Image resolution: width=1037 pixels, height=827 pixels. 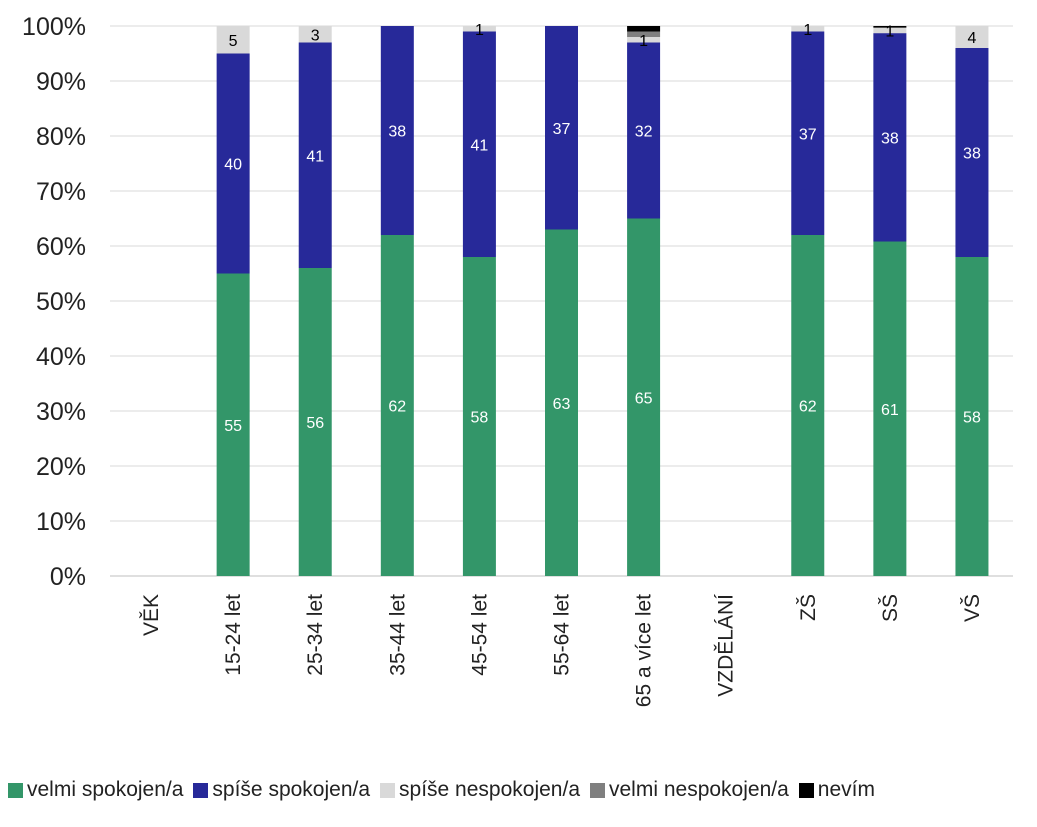 I want to click on data-label: 40, so click(x=233, y=165).